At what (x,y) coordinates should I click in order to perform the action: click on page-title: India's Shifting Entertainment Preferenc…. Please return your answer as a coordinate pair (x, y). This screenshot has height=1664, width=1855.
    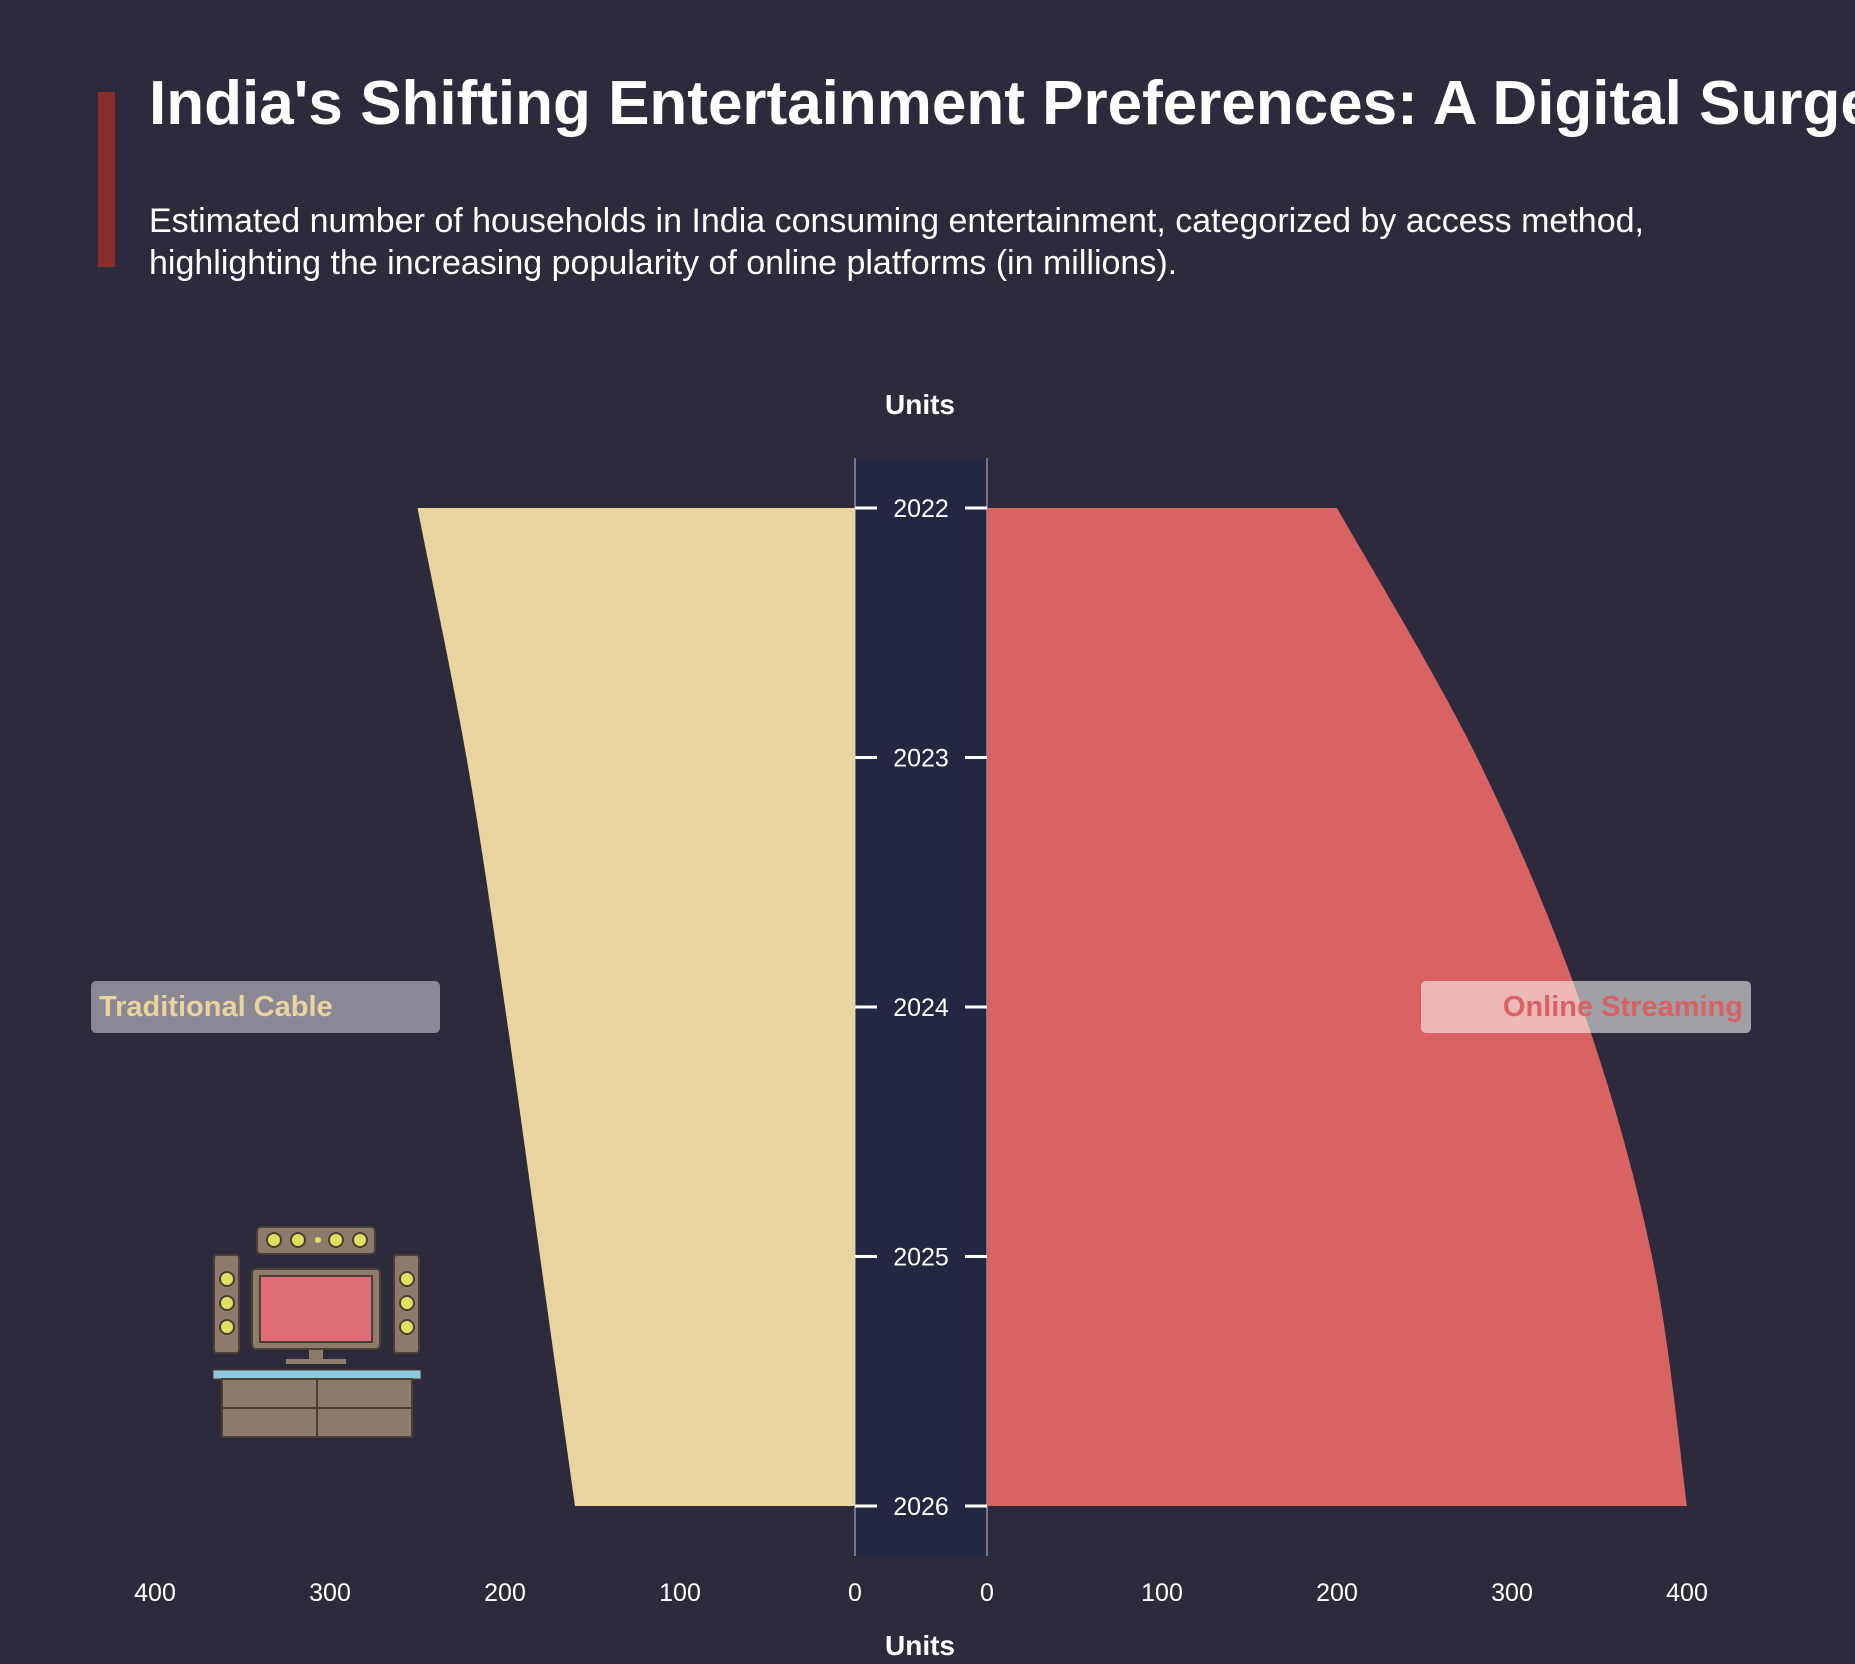
    Looking at the image, I should click on (1002, 103).